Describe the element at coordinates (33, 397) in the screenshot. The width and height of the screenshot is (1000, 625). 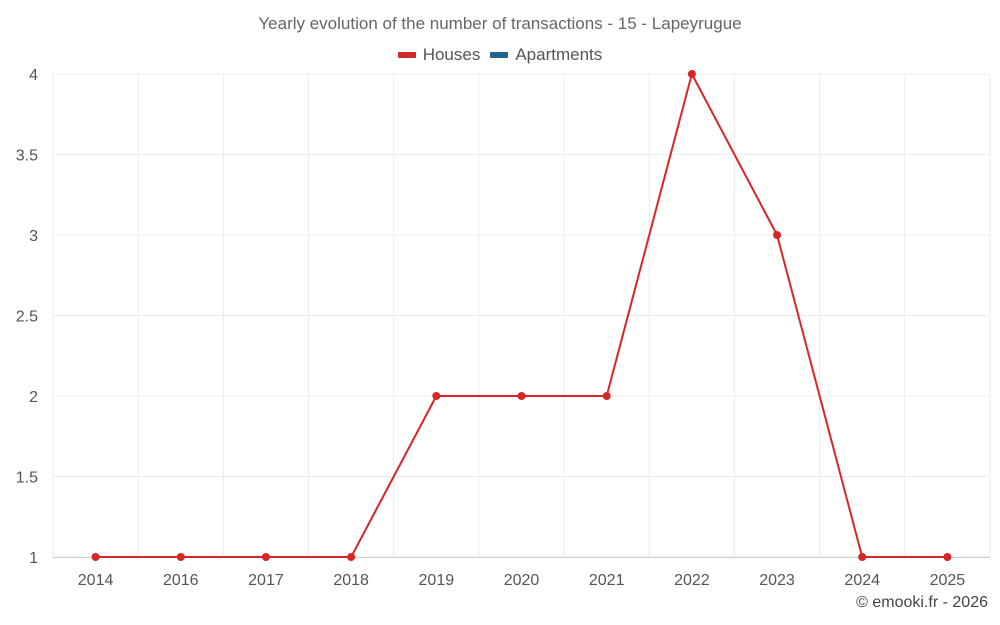
I see `y-tick-label: 2` at that location.